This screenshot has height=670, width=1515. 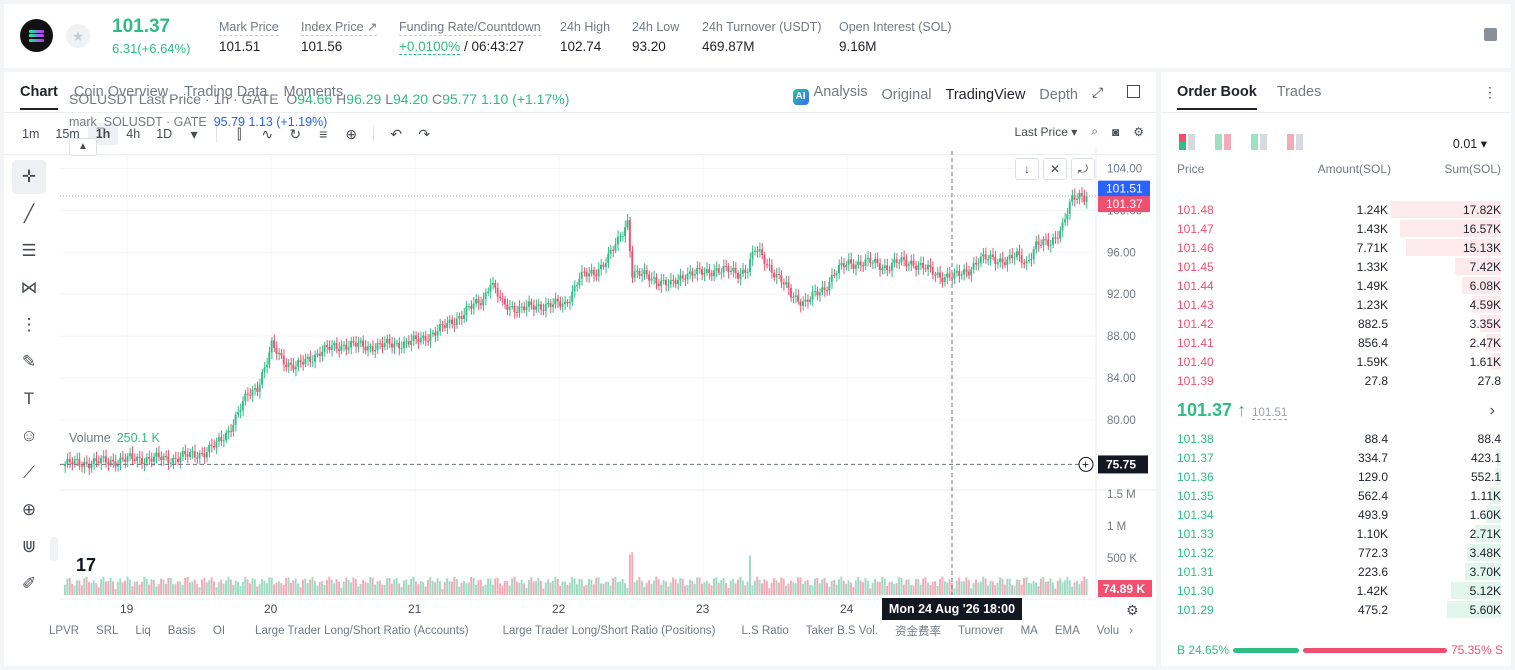 What do you see at coordinates (29, 177) in the screenshot?
I see `crosshair-icon: ✛` at bounding box center [29, 177].